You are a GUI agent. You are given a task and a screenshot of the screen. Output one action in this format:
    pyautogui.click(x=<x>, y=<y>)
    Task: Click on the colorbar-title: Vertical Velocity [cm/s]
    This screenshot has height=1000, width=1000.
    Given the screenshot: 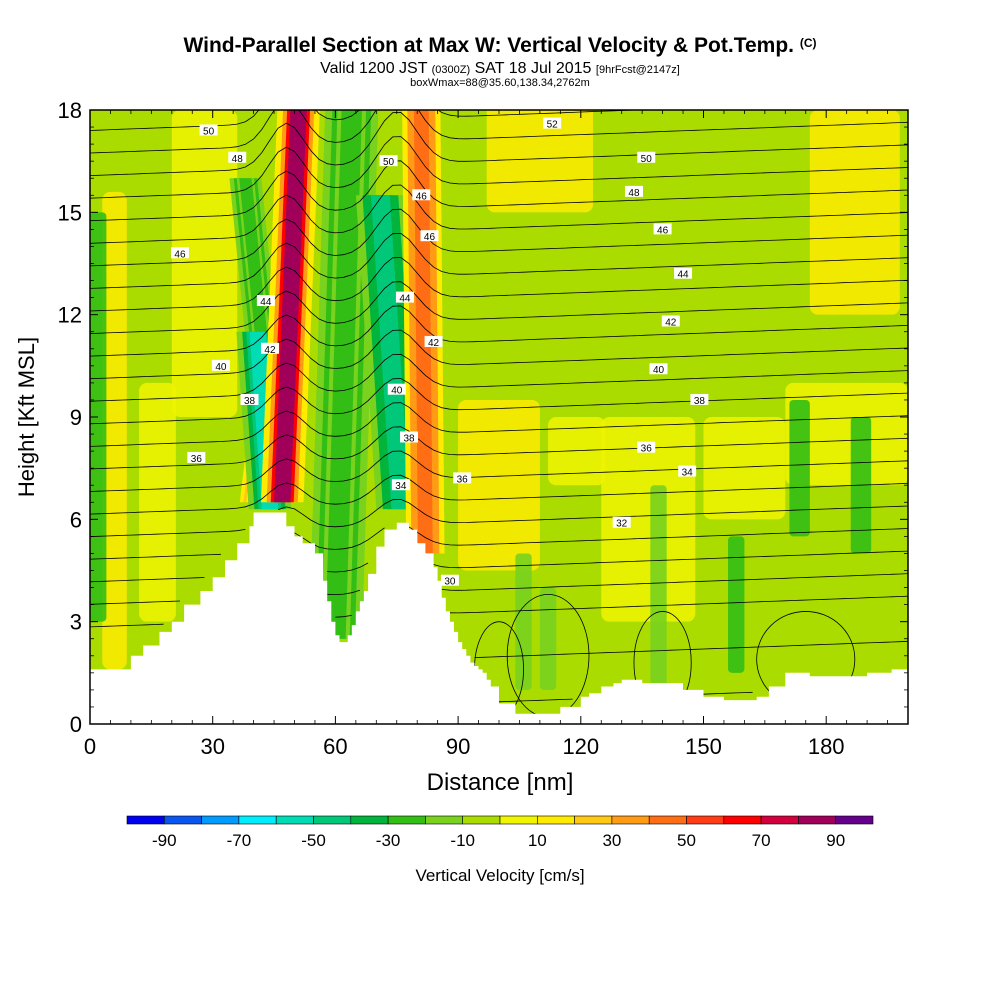 What is the action you would take?
    pyautogui.click(x=499, y=875)
    